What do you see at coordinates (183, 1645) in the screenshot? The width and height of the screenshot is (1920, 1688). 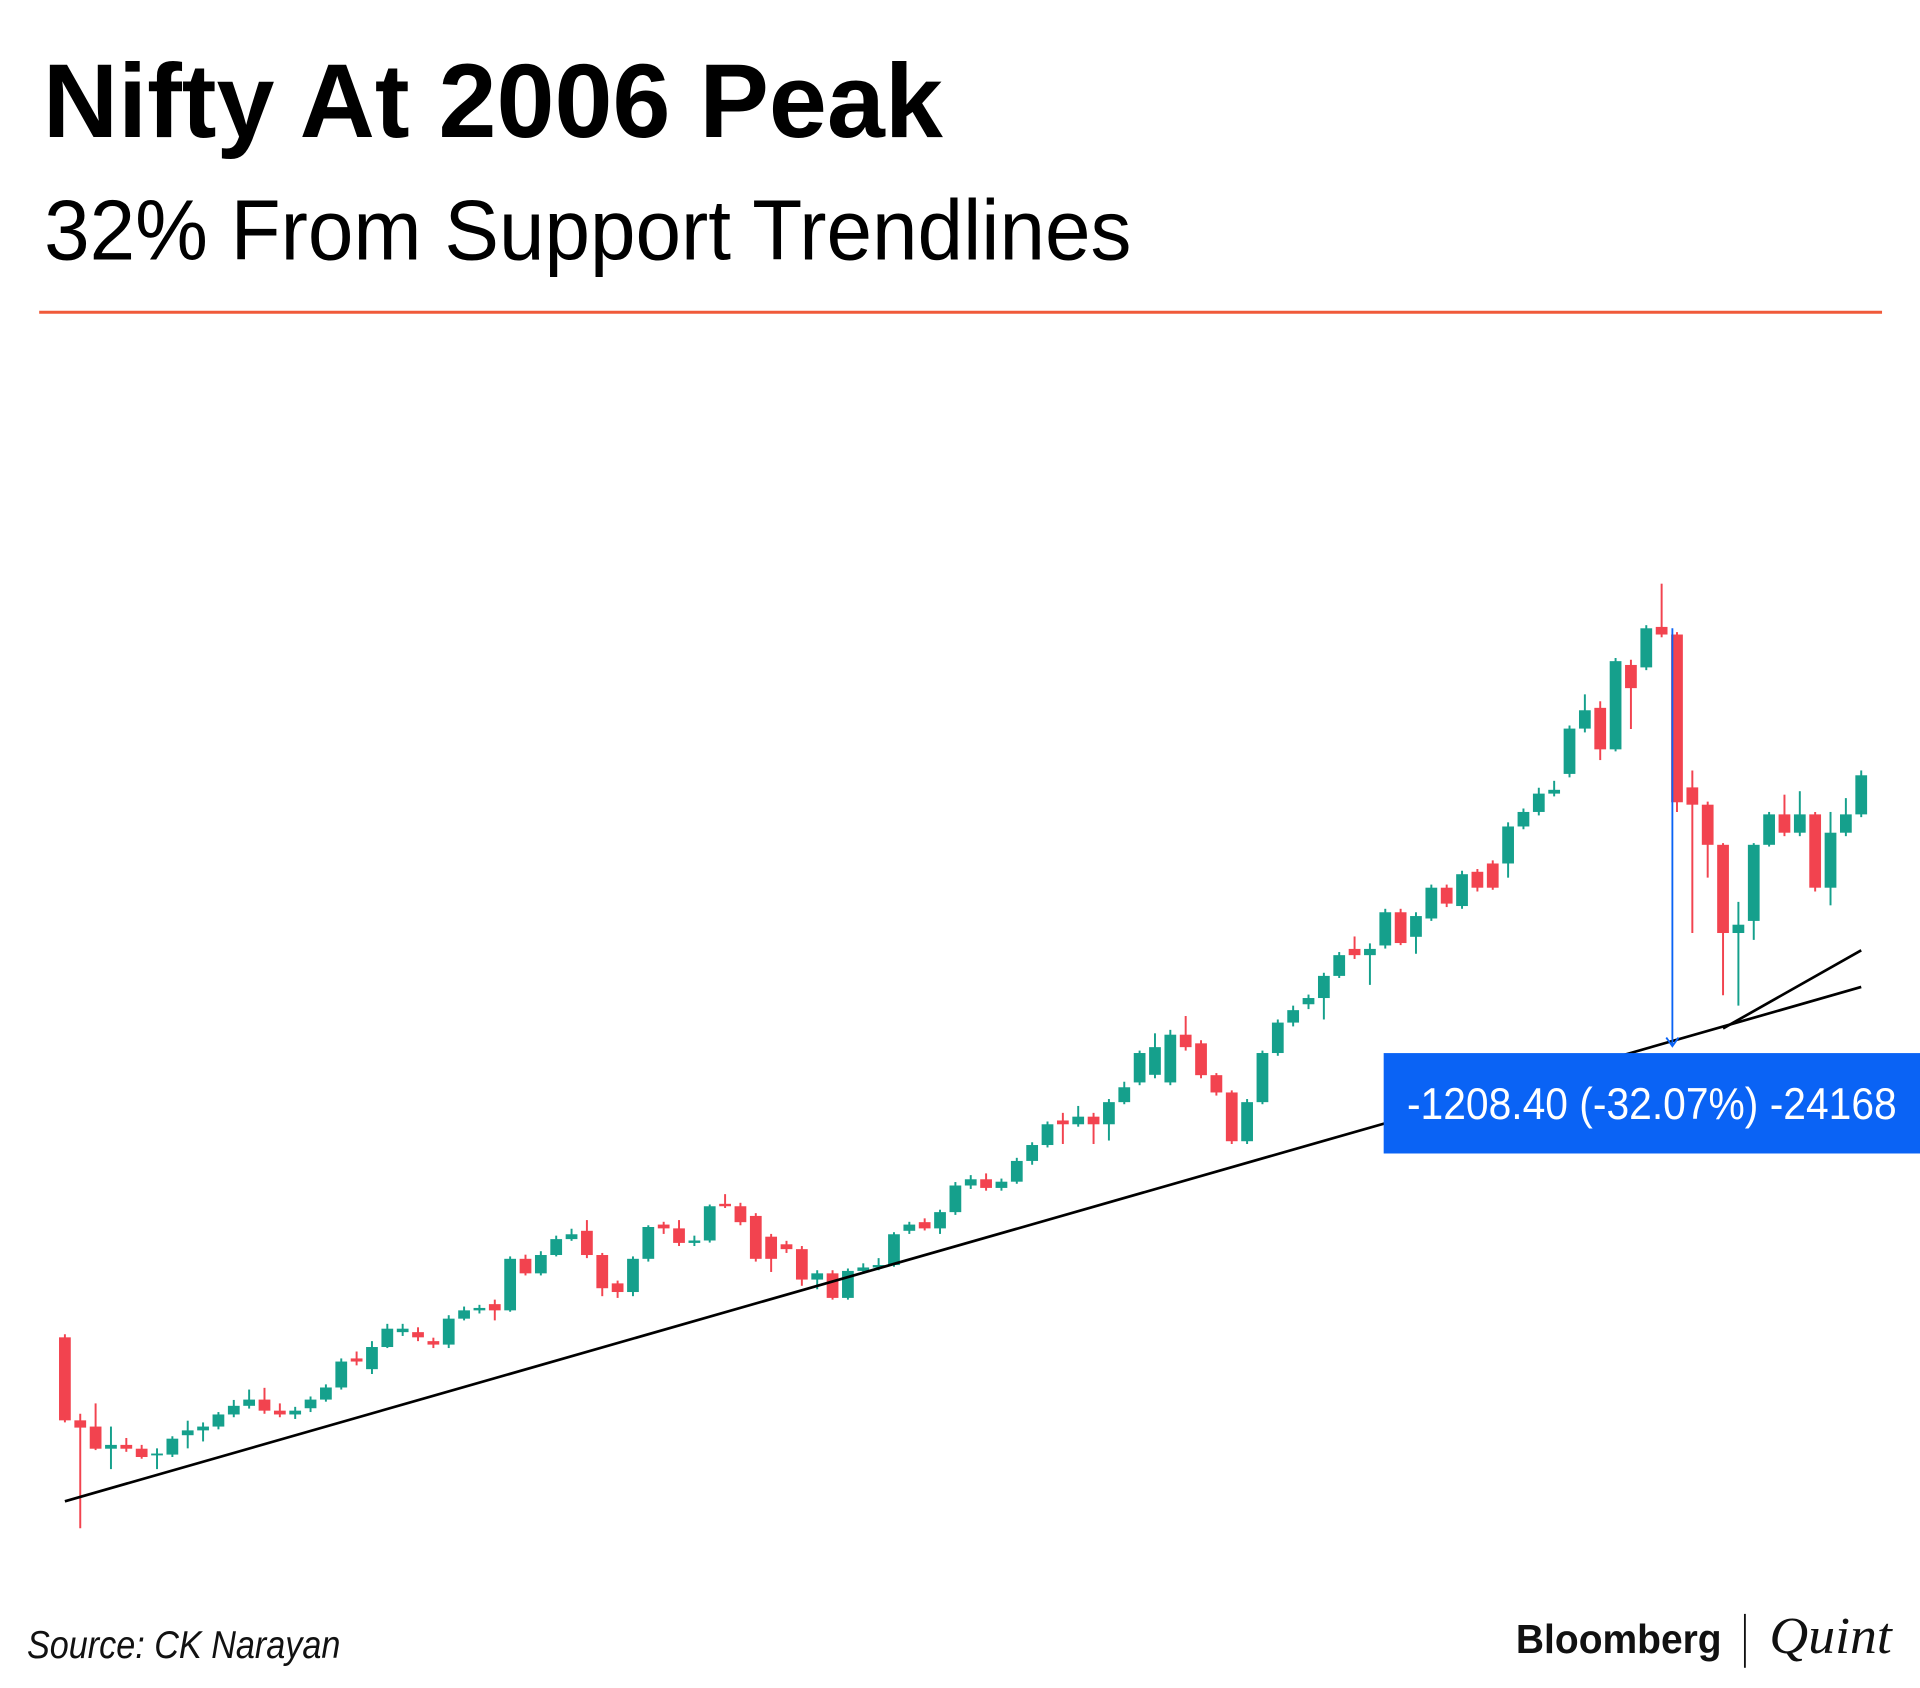 I see `source-note: Source: CK Narayan` at bounding box center [183, 1645].